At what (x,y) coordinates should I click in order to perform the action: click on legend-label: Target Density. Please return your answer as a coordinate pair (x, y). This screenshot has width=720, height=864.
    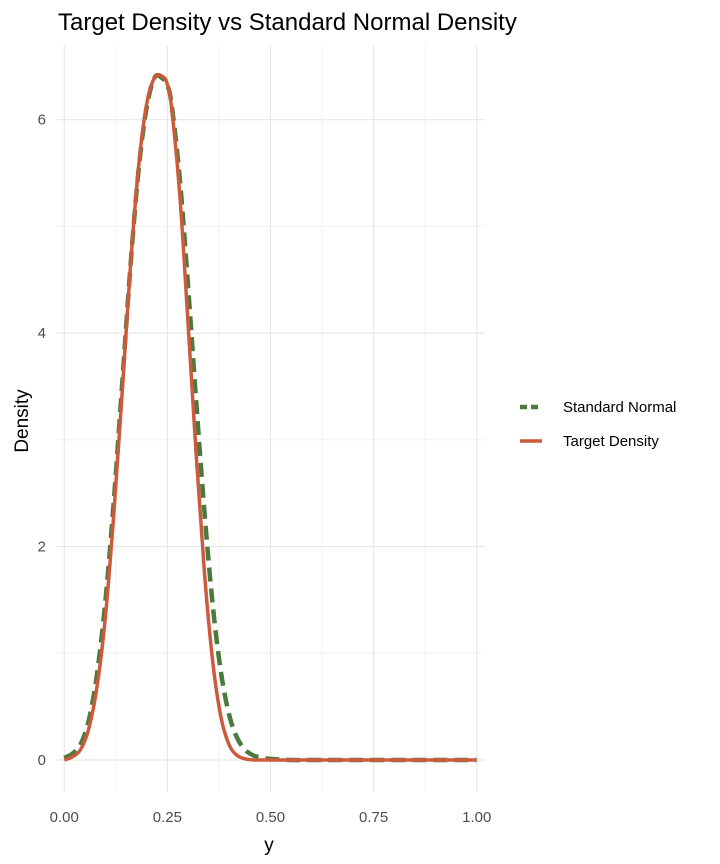
    Looking at the image, I should click on (611, 441).